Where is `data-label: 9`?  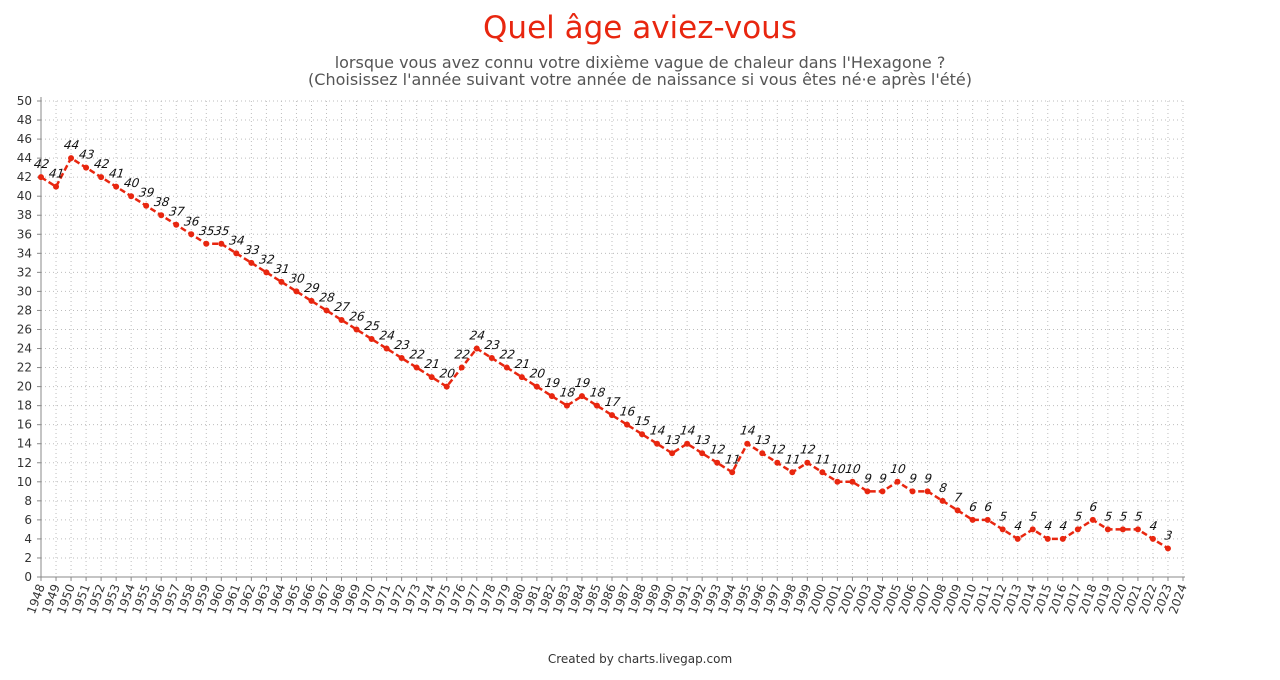 data-label: 9 is located at coordinates (928, 478).